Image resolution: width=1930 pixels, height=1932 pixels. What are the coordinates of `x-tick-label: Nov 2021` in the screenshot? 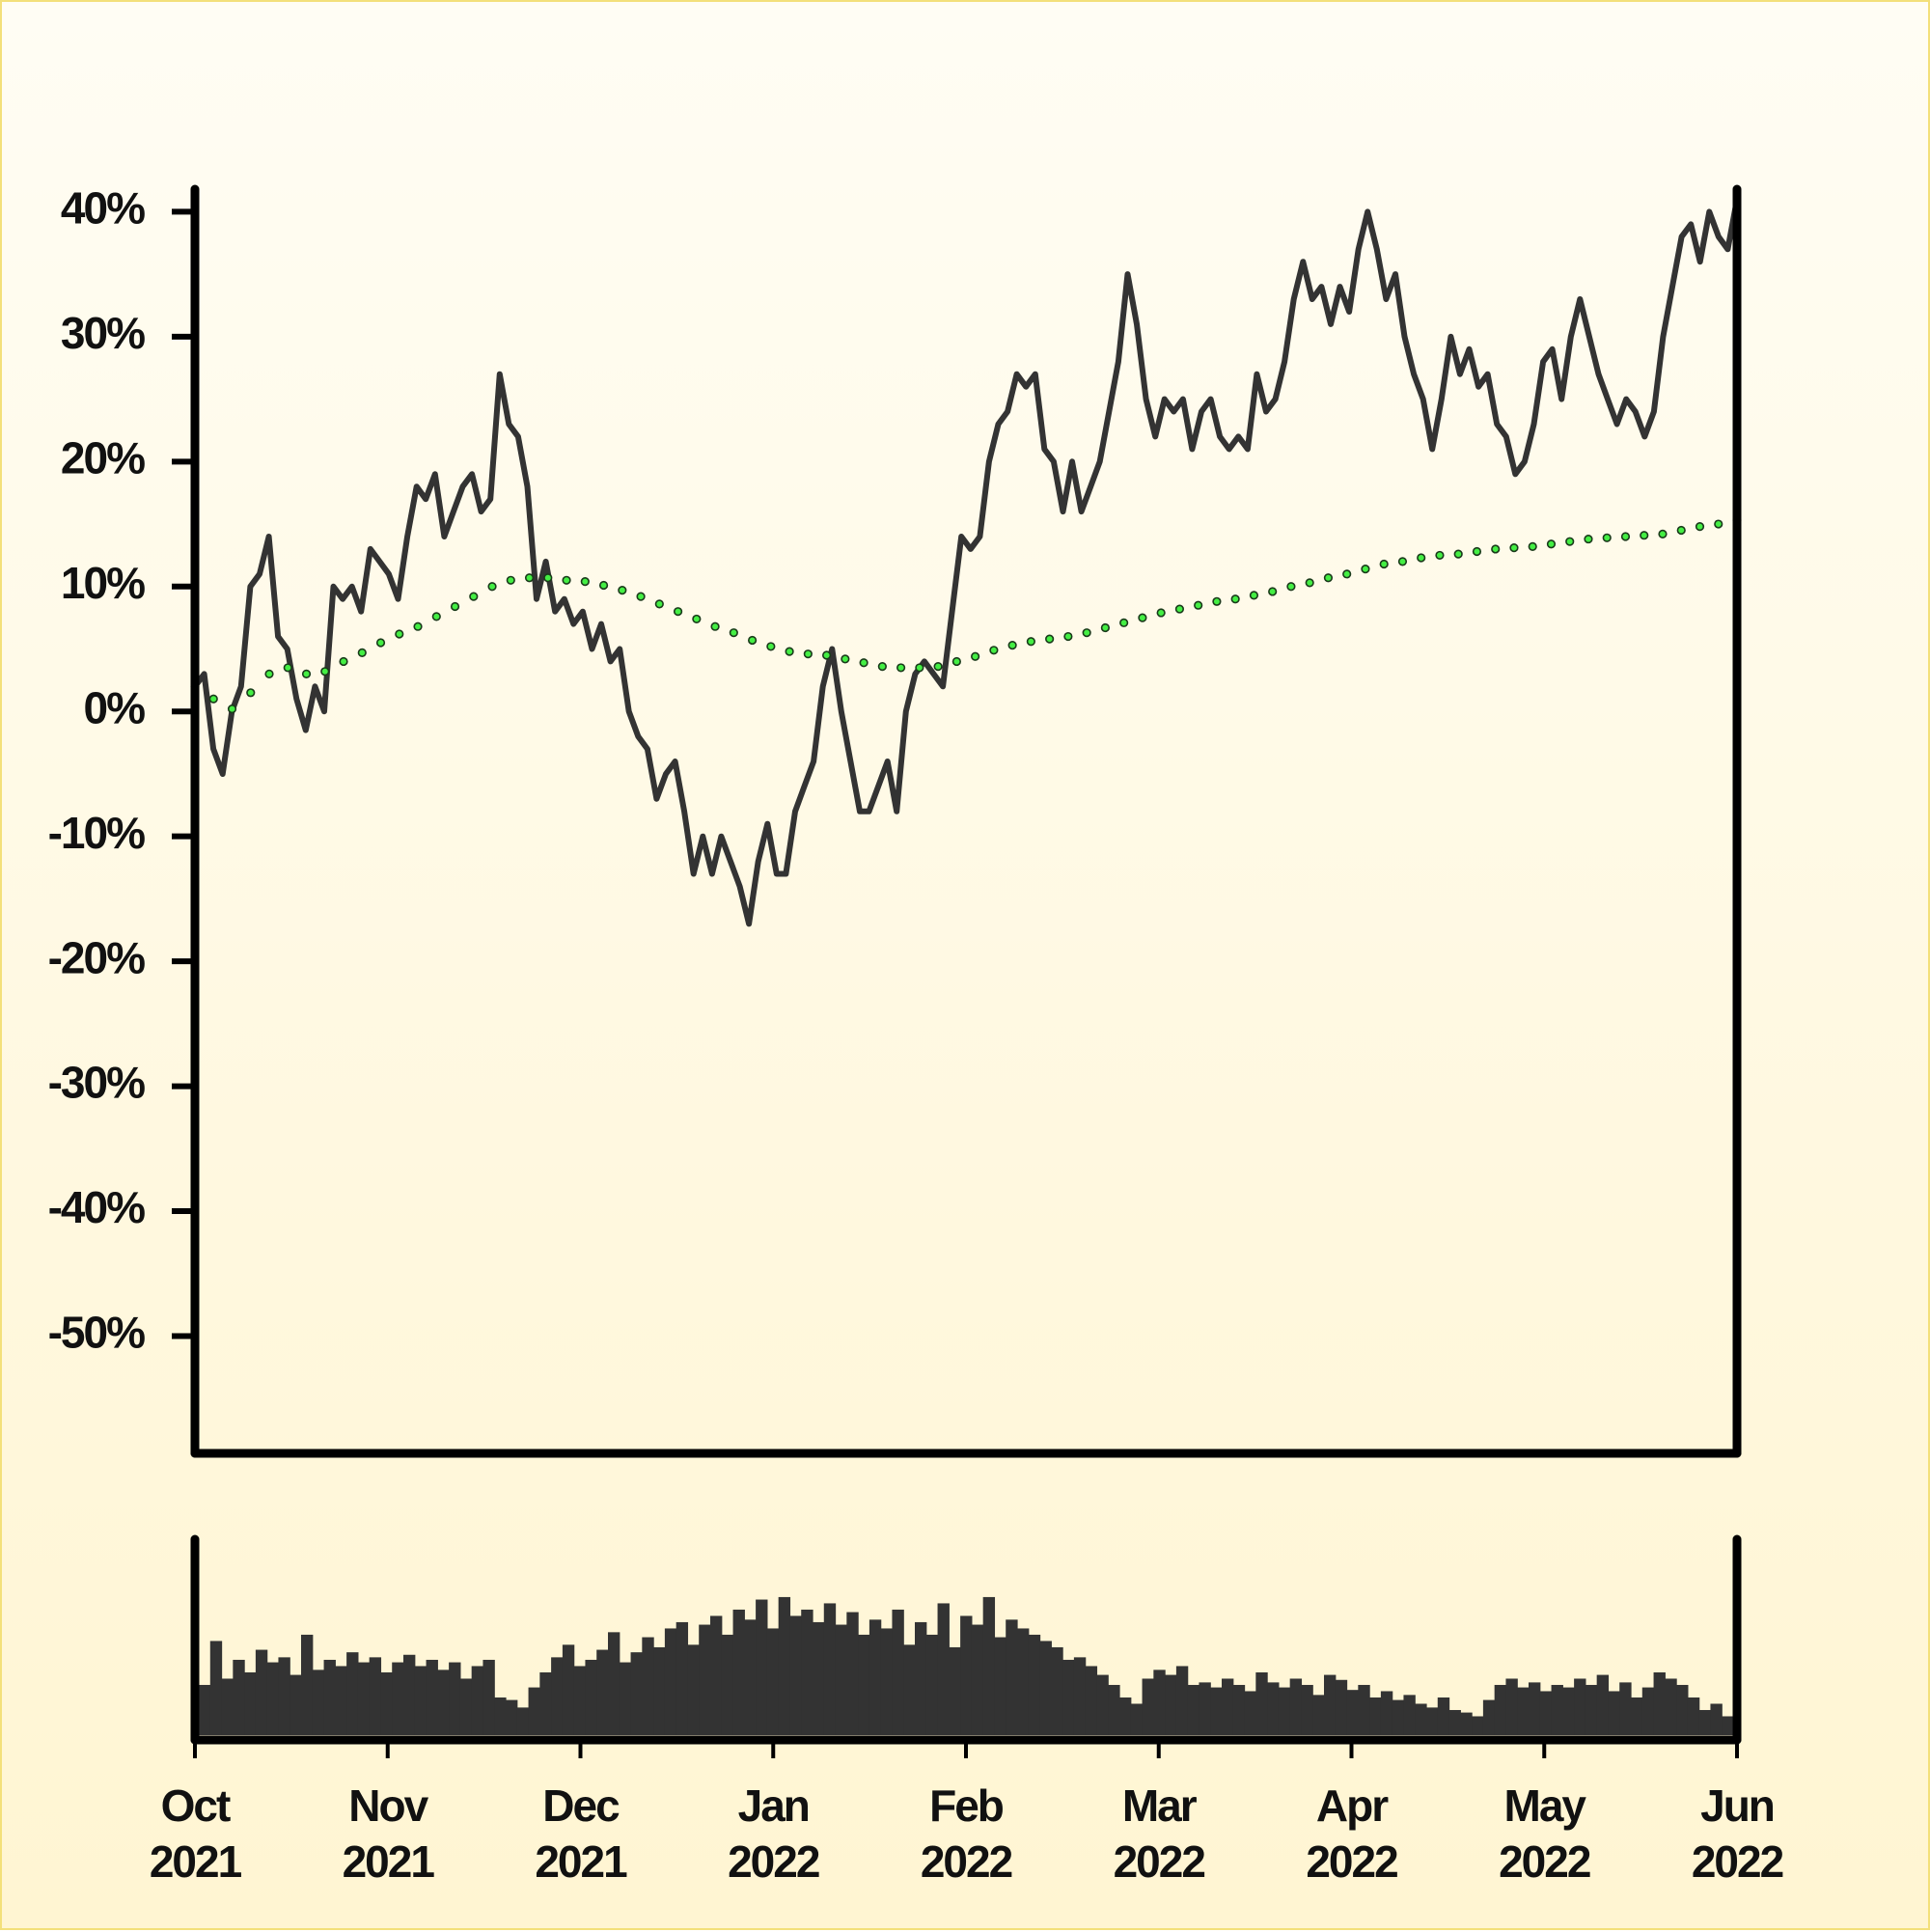 It's located at (388, 1833).